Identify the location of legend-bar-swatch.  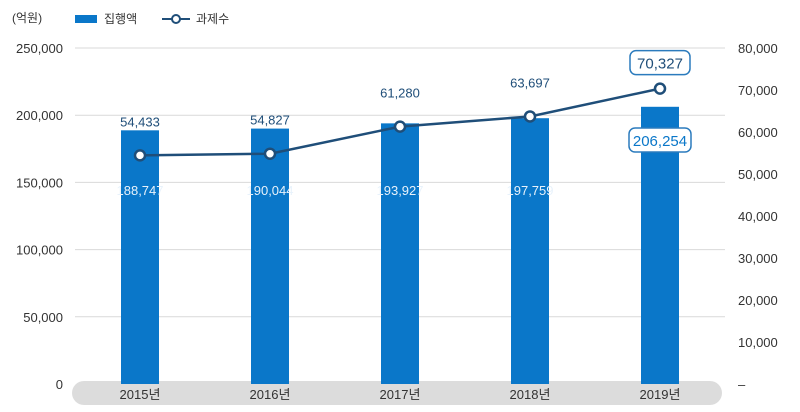
(86, 19).